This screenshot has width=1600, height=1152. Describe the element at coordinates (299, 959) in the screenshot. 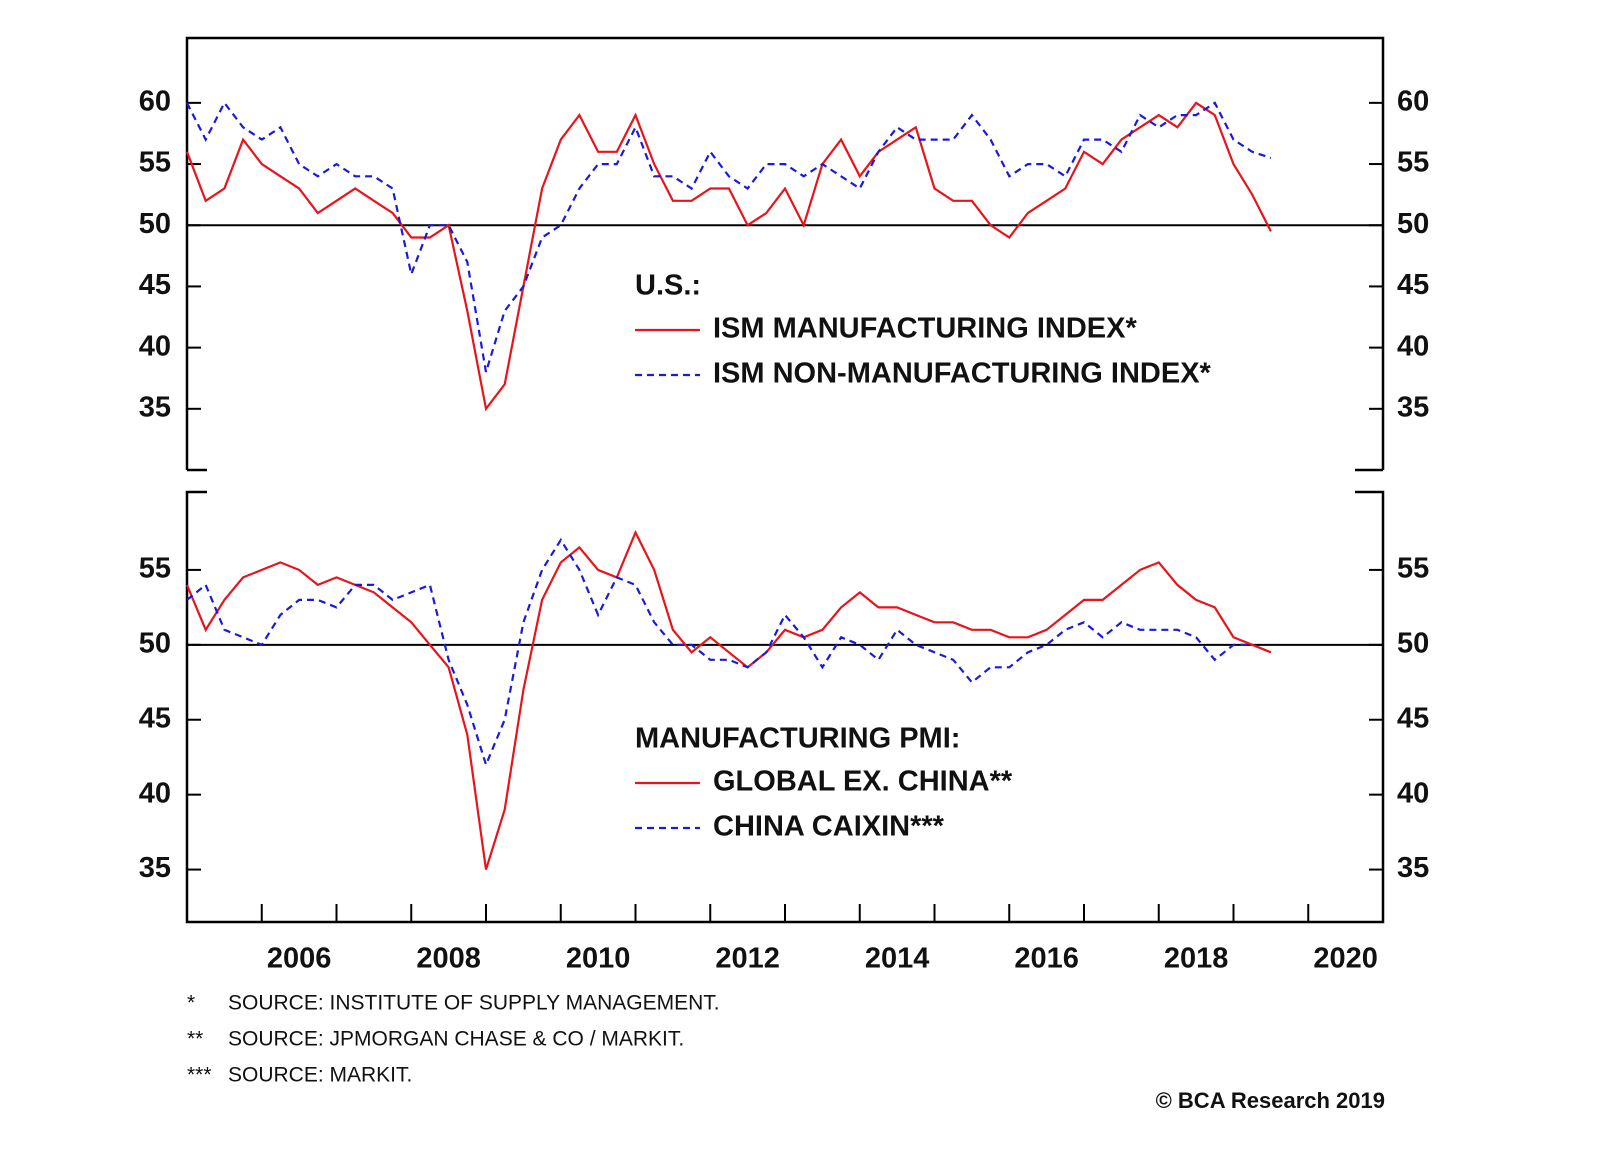

I see `x-tick-label: 2006` at that location.